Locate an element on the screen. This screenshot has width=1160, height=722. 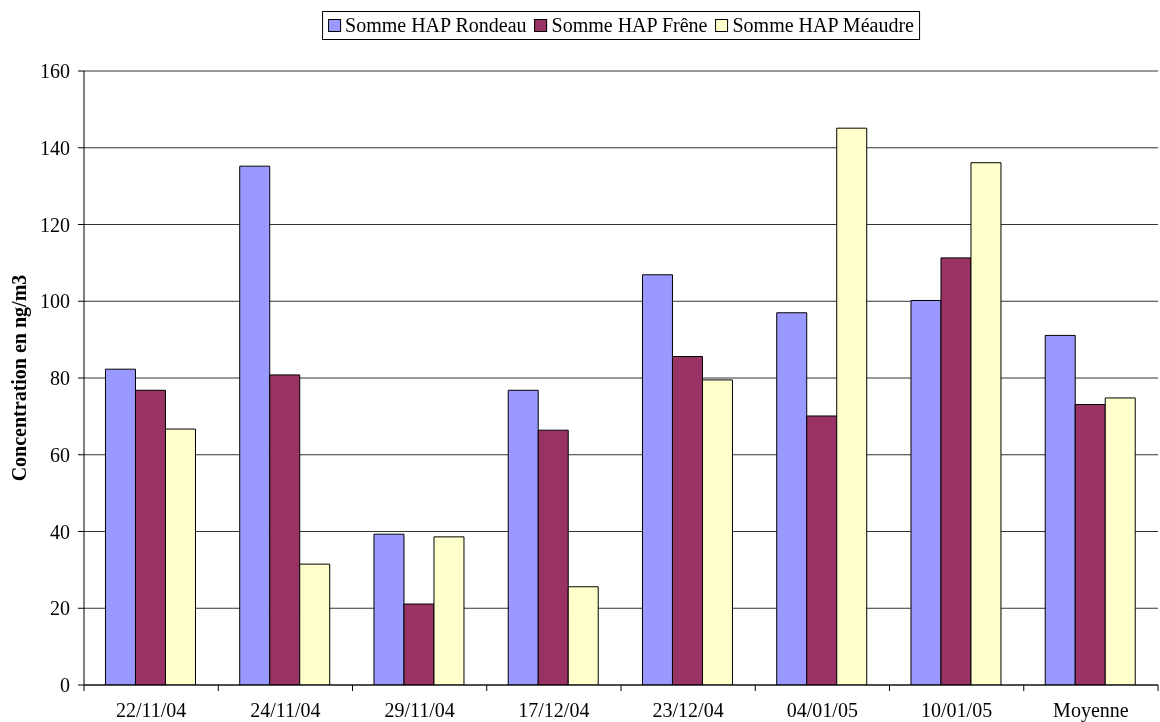
y-tick-label: 40 is located at coordinates (60, 531).